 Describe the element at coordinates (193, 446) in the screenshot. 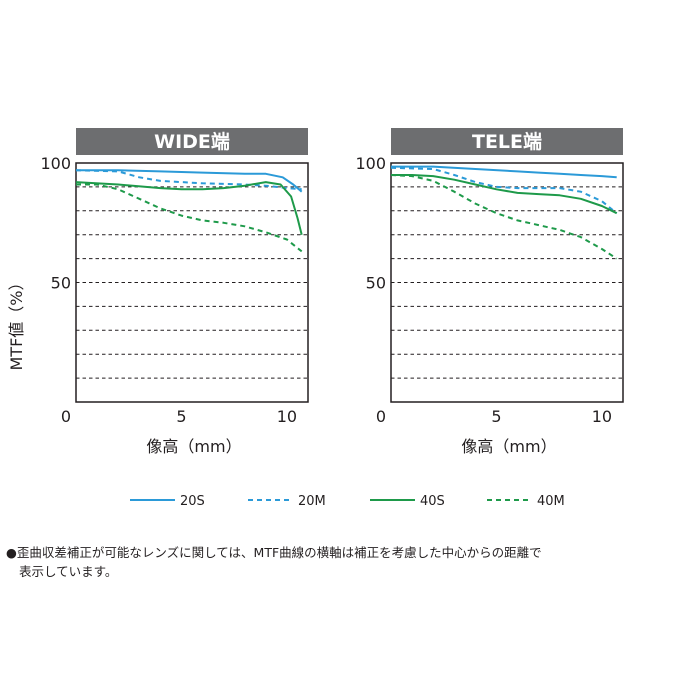

I see `wide-x-axis-label: 像高（mm）` at that location.